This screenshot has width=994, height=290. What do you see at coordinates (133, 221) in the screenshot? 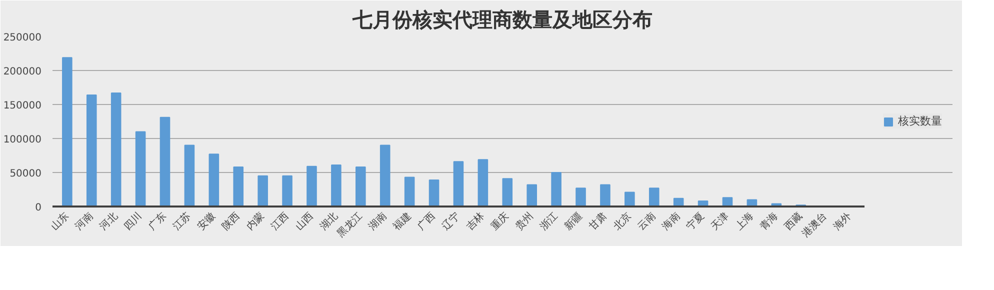
I see `x-tick-label: 四川` at bounding box center [133, 221].